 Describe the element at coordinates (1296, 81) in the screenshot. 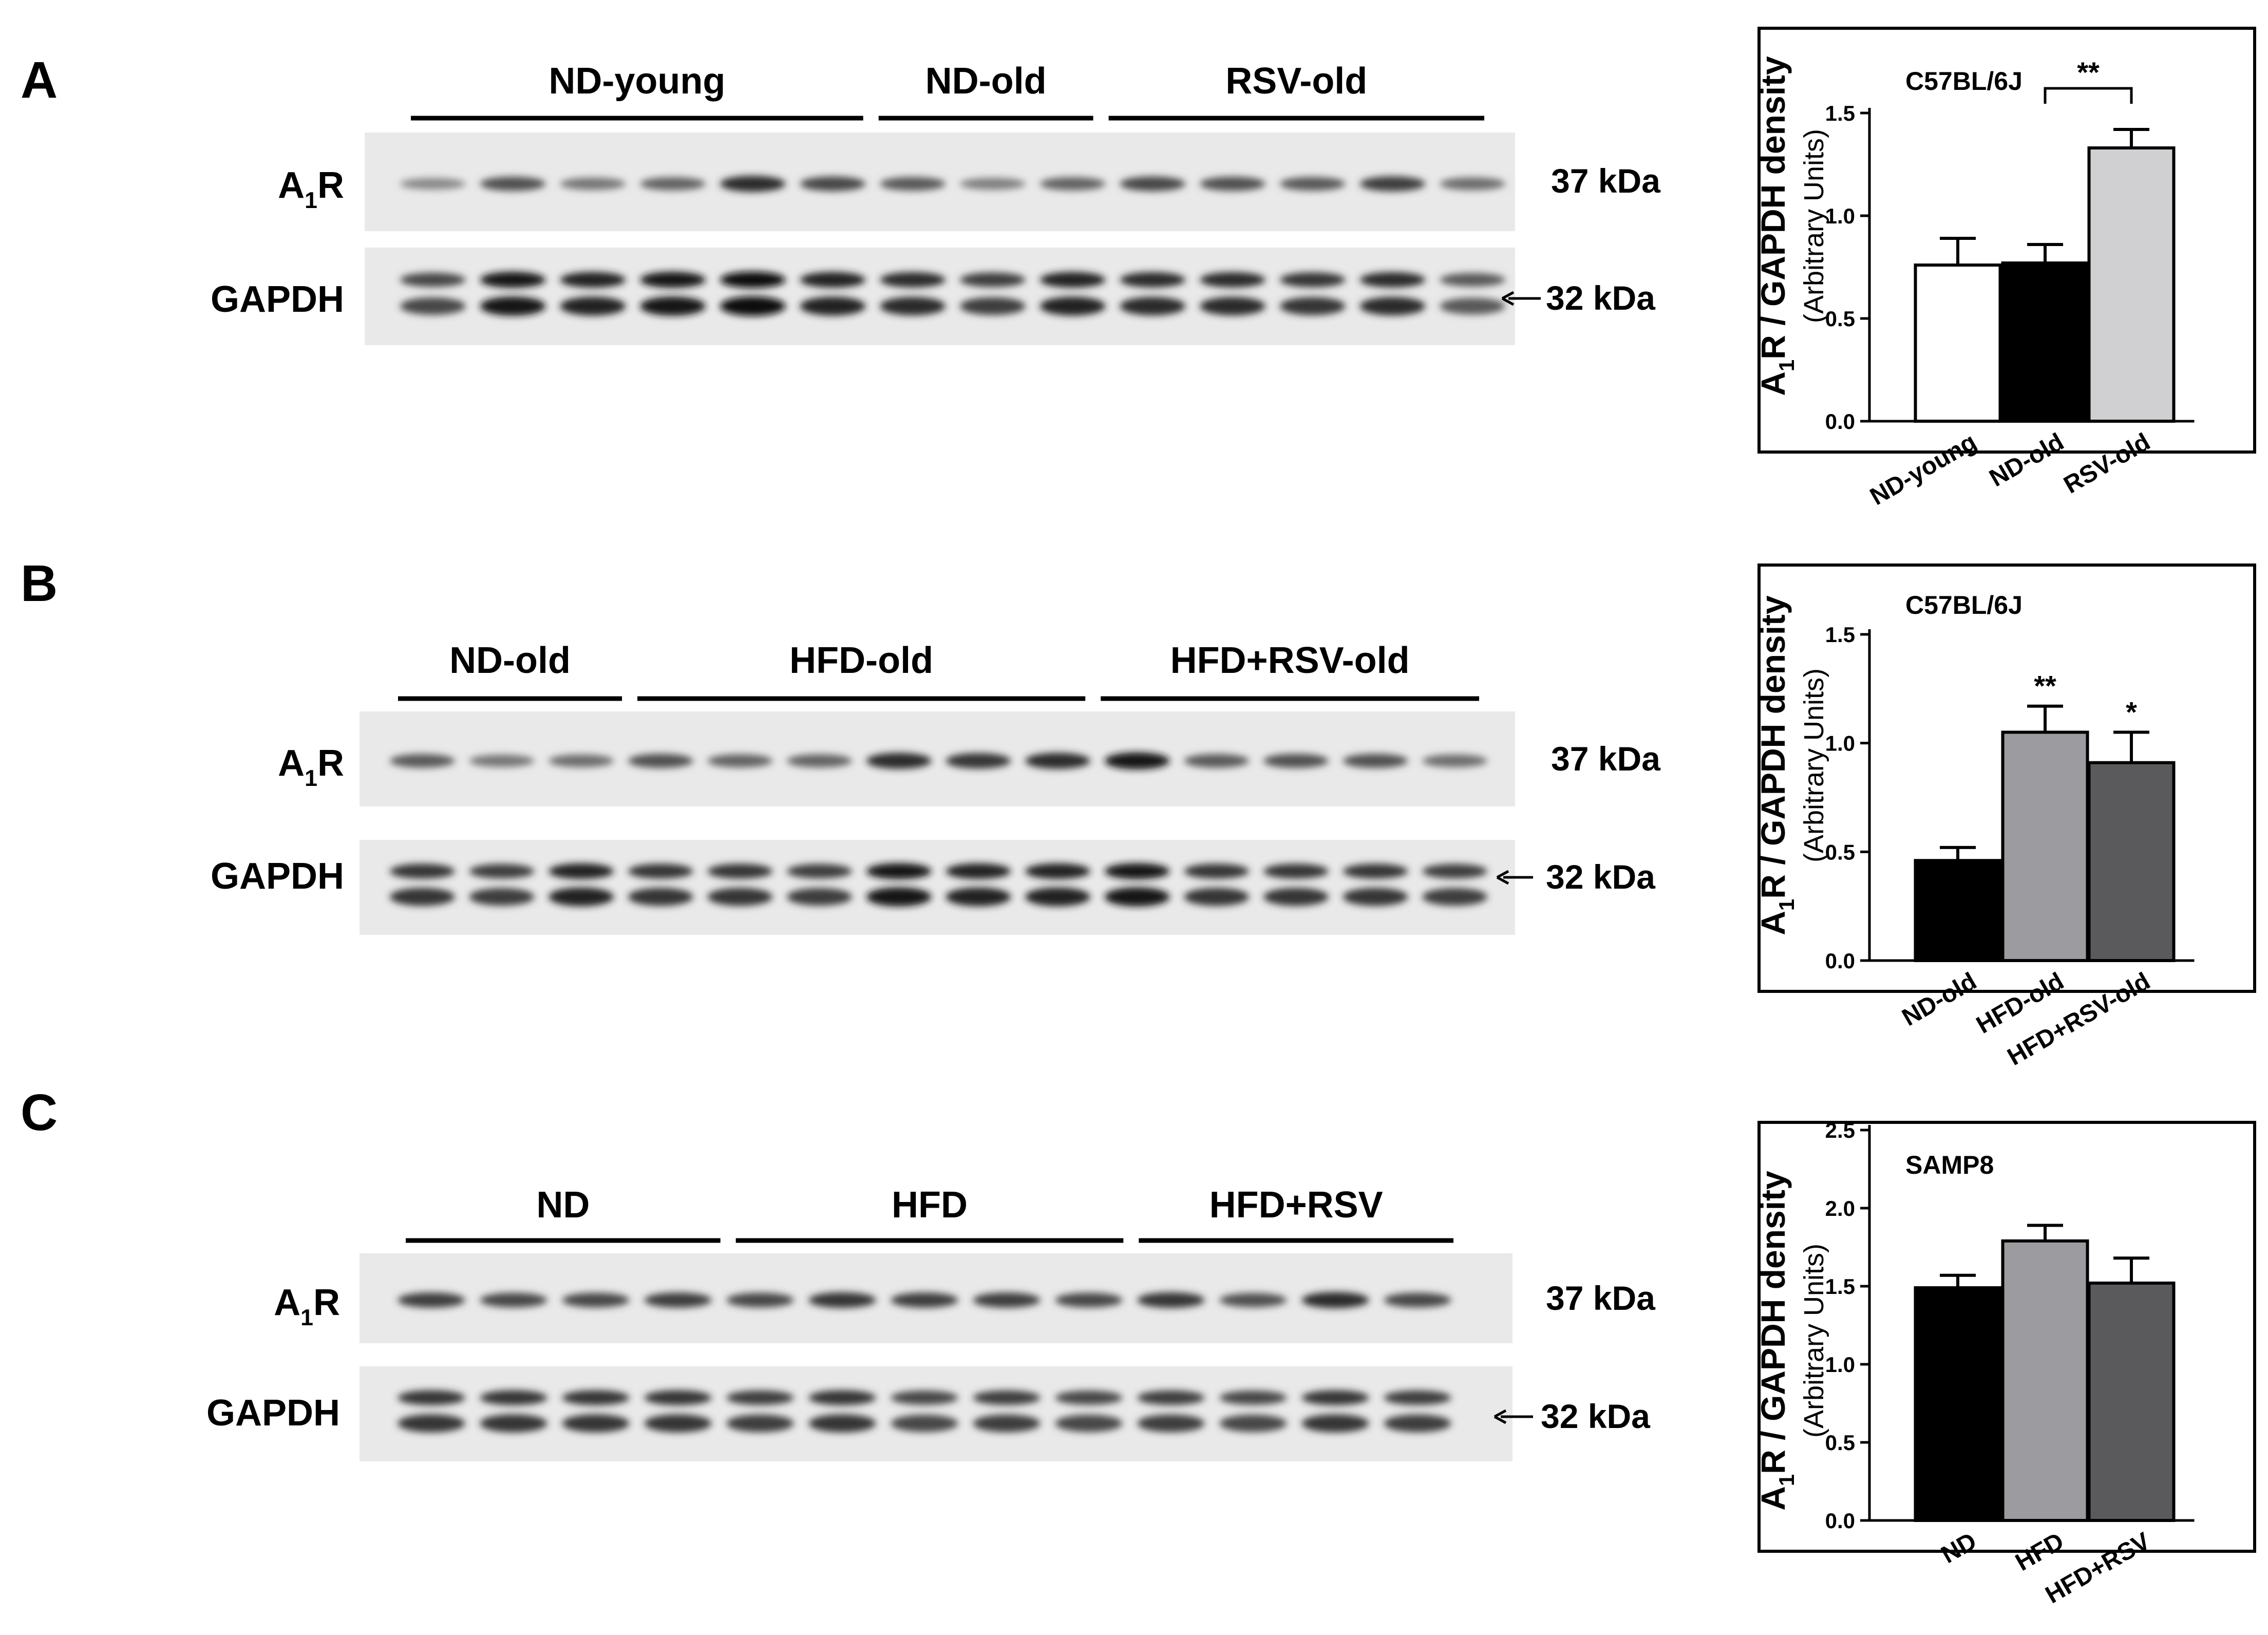

I see `group-label: RSV-old` at that location.